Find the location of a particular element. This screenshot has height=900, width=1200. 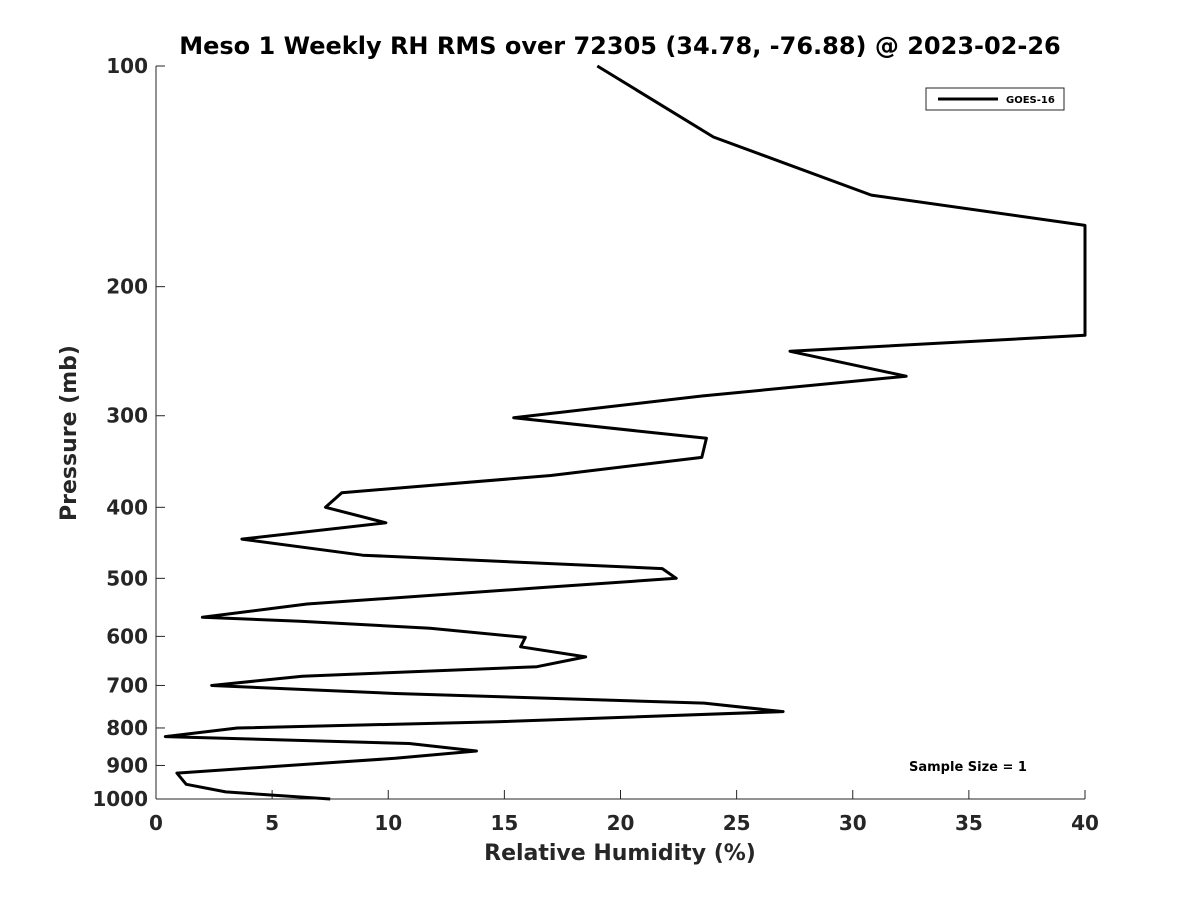

x-tick-label: 30 is located at coordinates (853, 823).